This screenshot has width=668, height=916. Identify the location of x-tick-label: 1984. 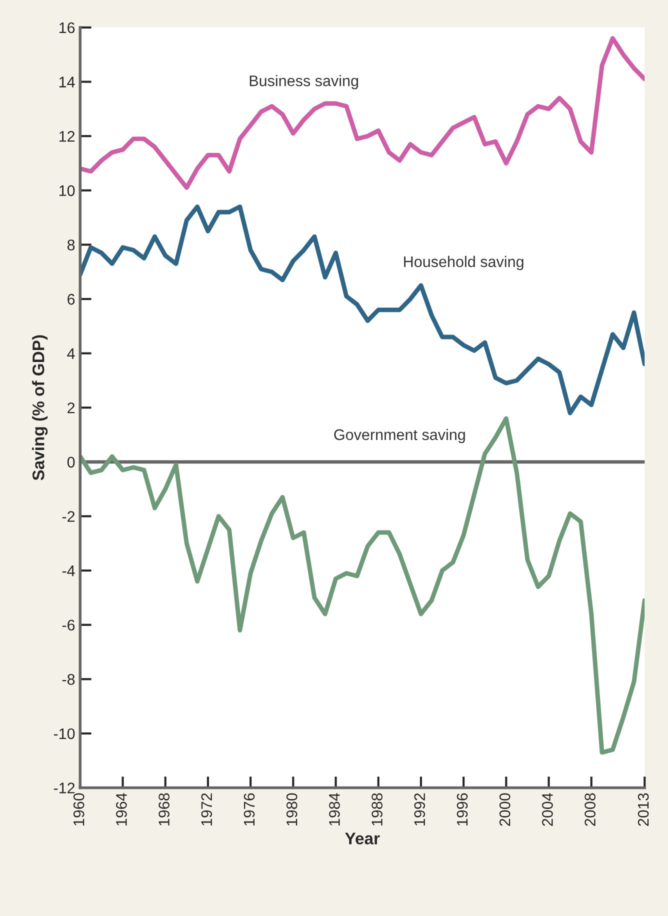
(334, 809).